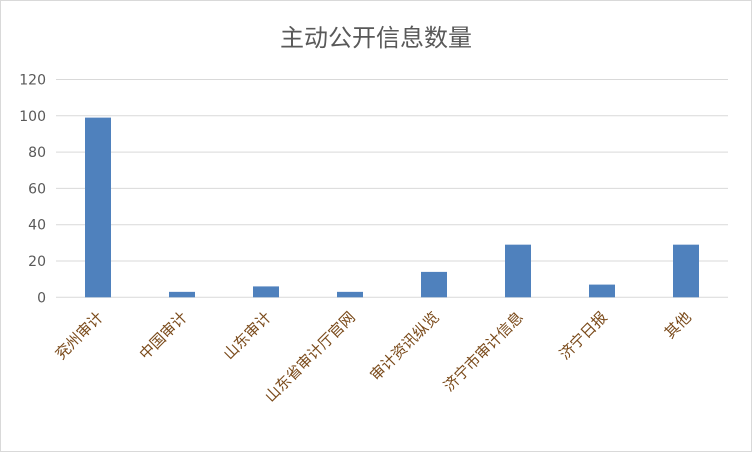  What do you see at coordinates (678, 325) in the screenshot?
I see `x-tick-label: 其他` at bounding box center [678, 325].